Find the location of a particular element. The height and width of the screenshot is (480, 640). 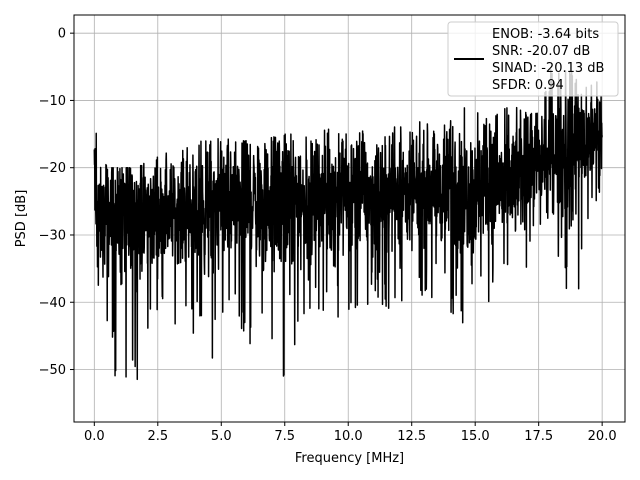

y-tick-label: −30 is located at coordinates (52, 235).